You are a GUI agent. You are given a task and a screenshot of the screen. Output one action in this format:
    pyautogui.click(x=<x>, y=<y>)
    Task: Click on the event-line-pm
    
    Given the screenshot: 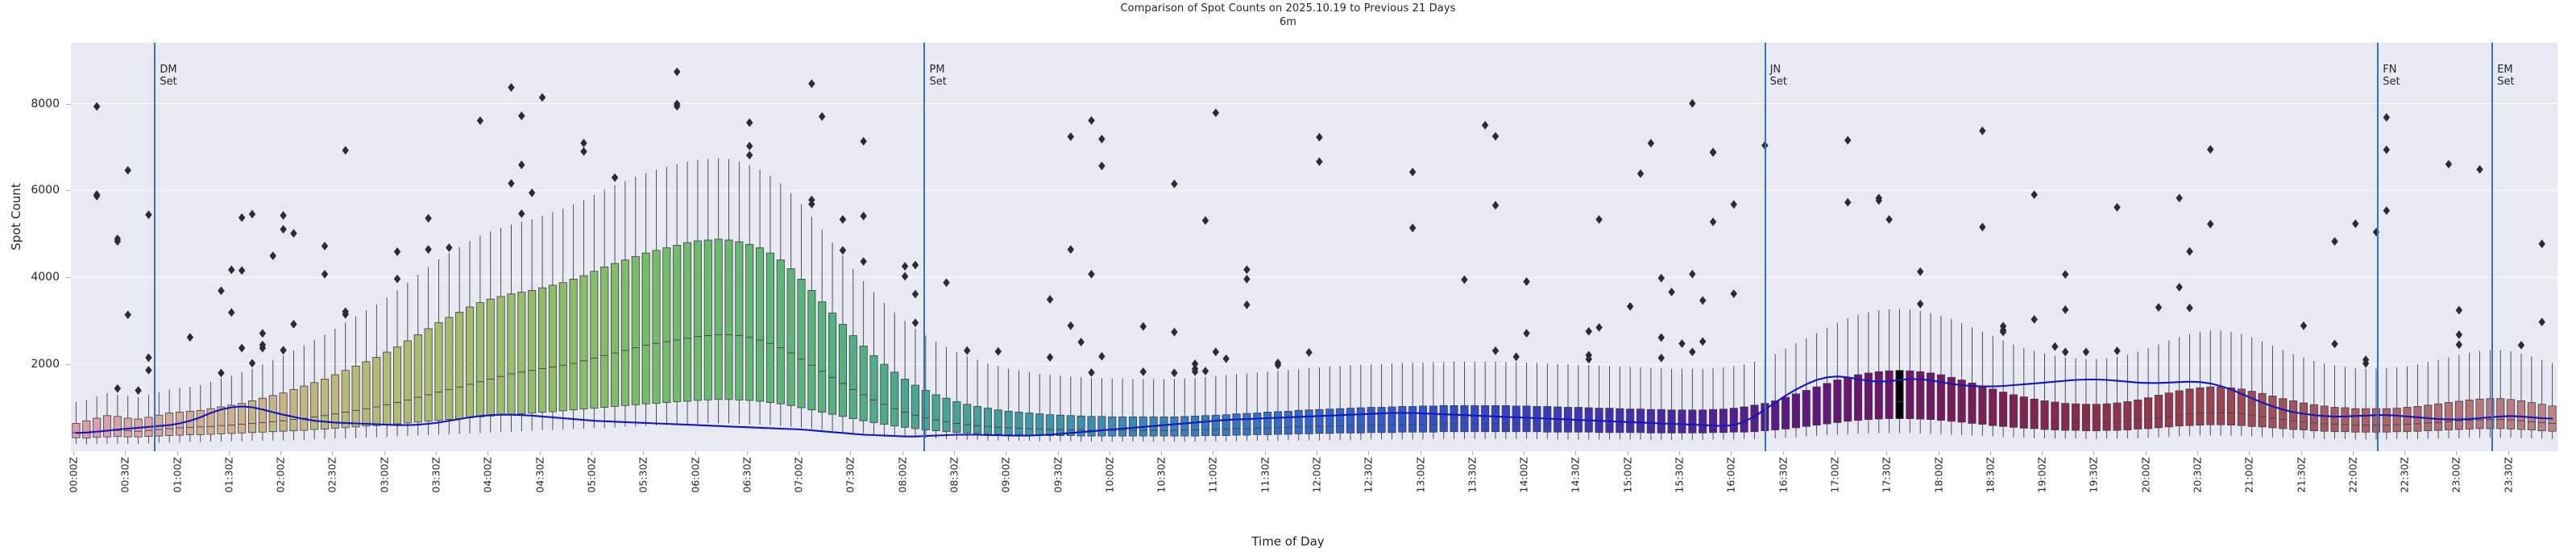 What is the action you would take?
    pyautogui.click(x=924, y=247)
    